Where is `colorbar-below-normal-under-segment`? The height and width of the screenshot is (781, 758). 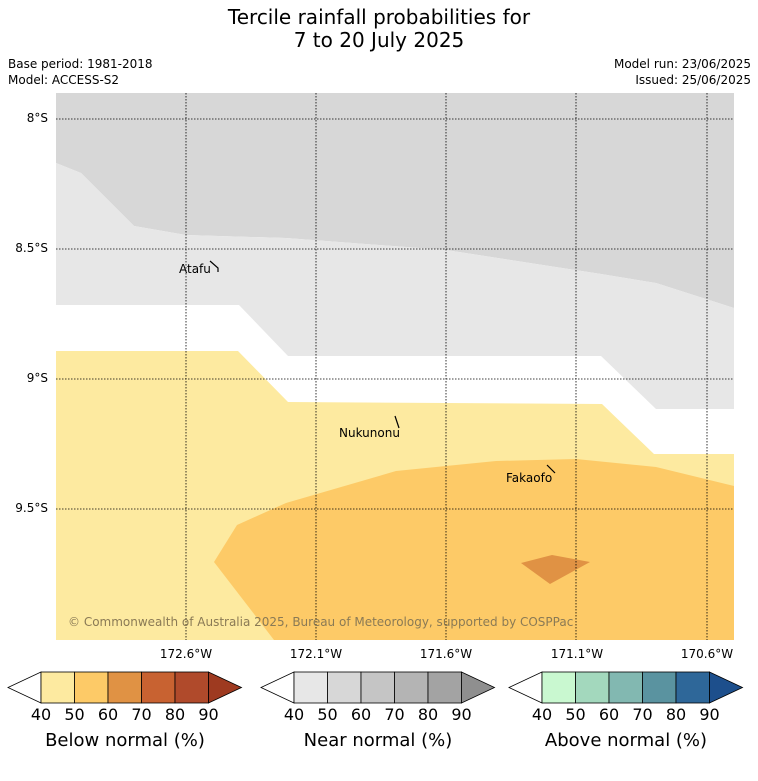 colorbar-below-normal-under-segment is located at coordinates (24, 687).